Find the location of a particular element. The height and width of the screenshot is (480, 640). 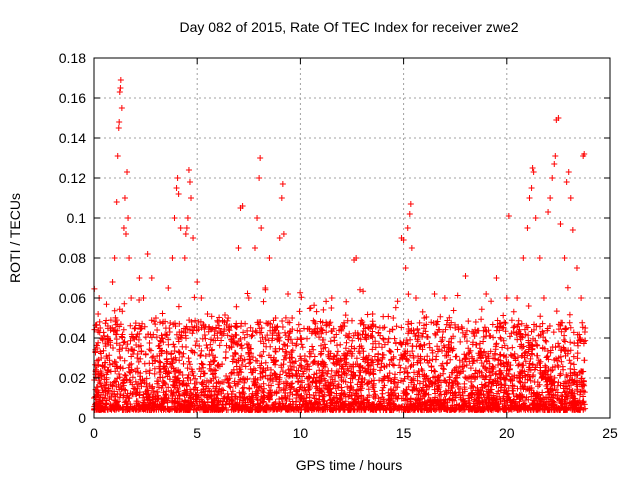

x-tick-label: 0 is located at coordinates (94, 433).